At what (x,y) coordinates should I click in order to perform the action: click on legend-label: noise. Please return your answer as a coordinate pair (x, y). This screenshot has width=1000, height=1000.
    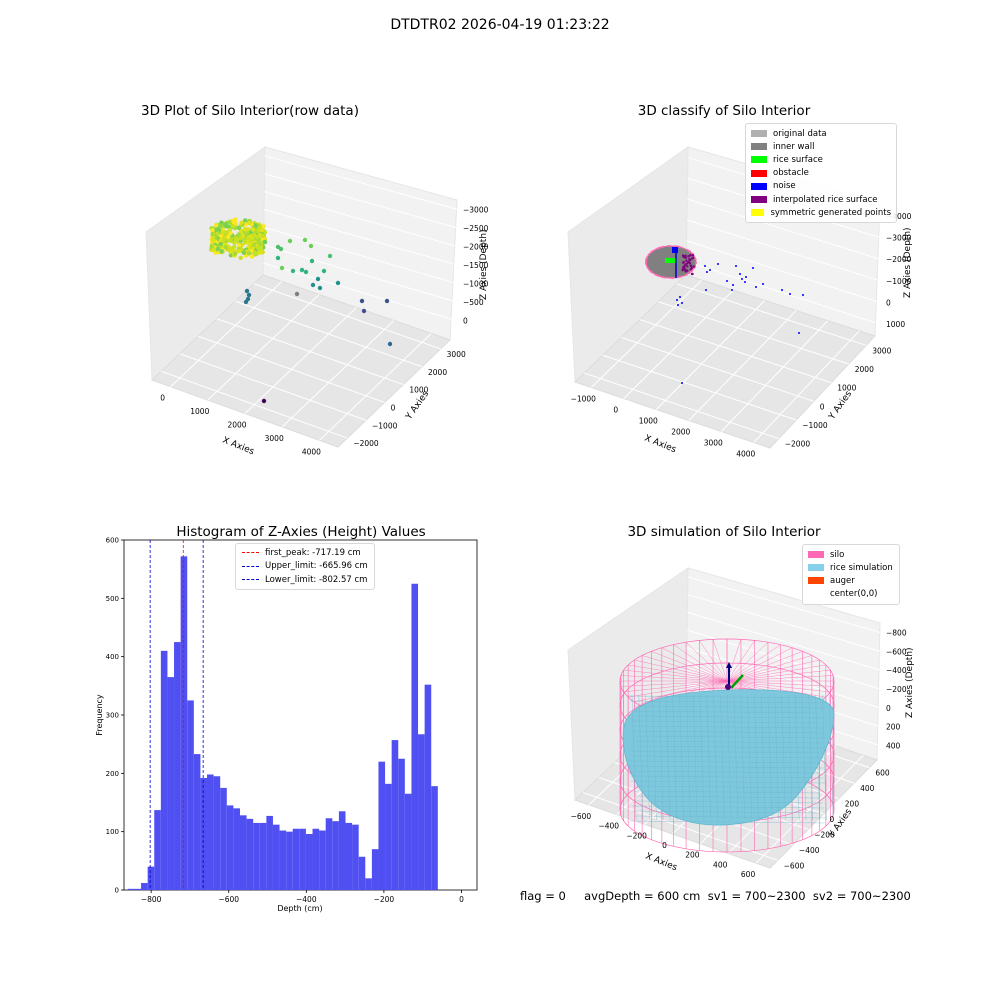
    Looking at the image, I should click on (784, 186).